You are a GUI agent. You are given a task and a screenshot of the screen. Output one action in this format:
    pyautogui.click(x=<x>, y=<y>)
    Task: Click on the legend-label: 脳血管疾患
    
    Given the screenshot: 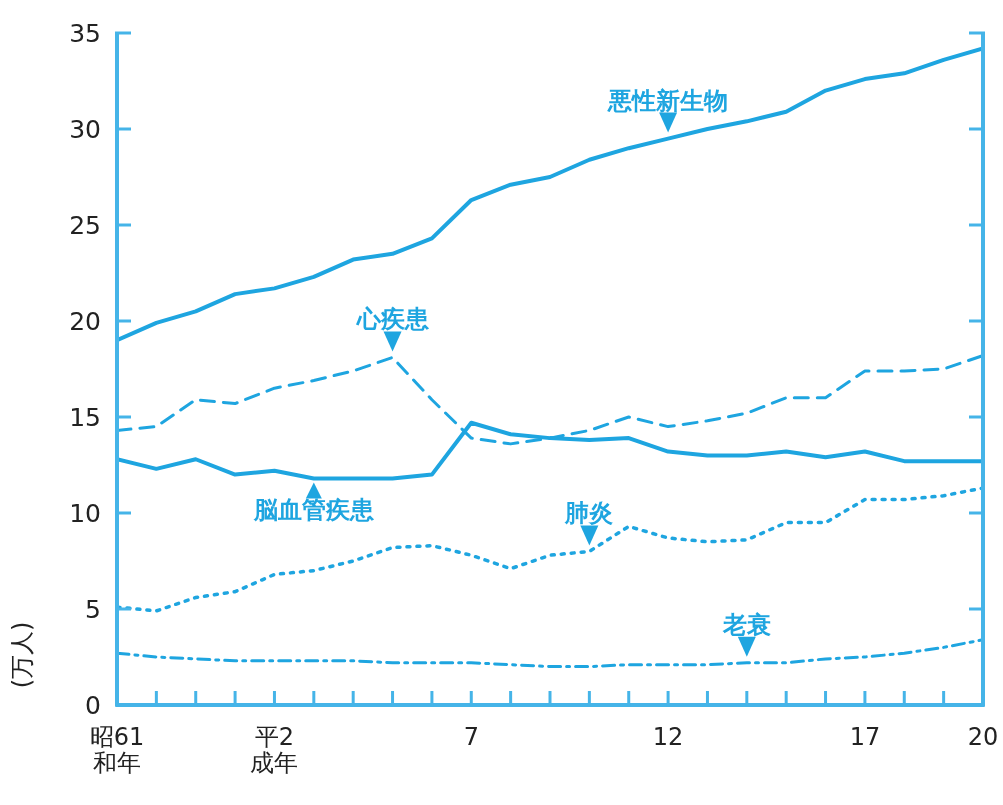 What is the action you would take?
    pyautogui.click(x=313, y=510)
    